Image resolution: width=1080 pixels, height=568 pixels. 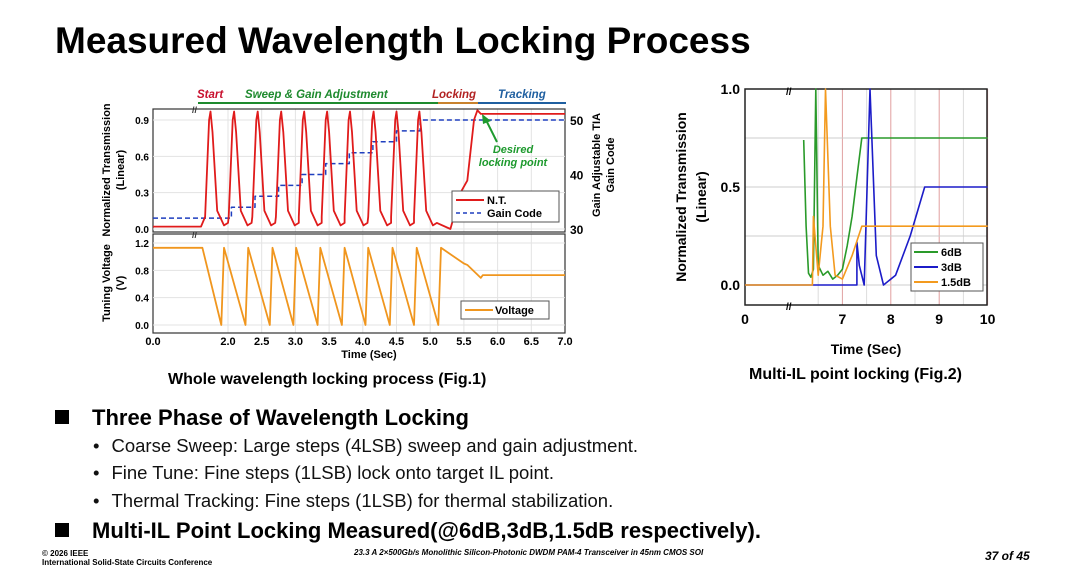 What do you see at coordinates (577, 121) in the screenshot?
I see `fig1-y2tick: 50` at bounding box center [577, 121].